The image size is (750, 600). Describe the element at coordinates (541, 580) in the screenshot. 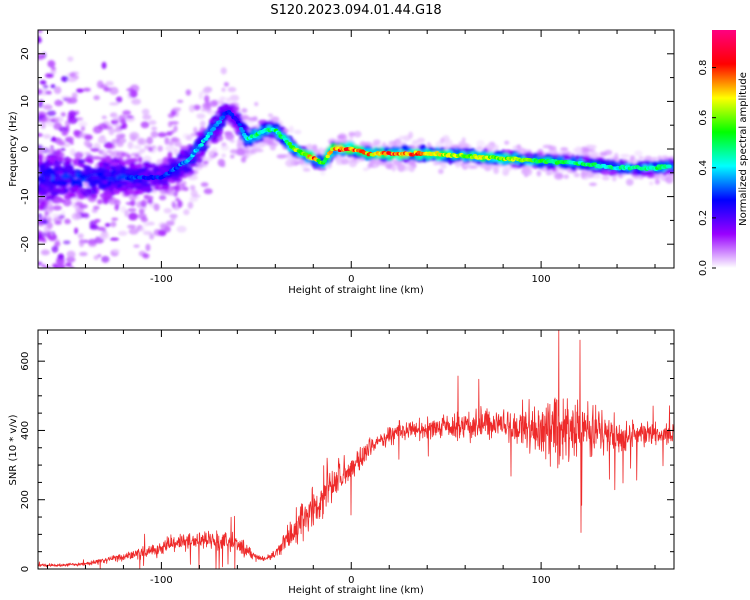

I see `snr-x-tick-label: 100` at that location.